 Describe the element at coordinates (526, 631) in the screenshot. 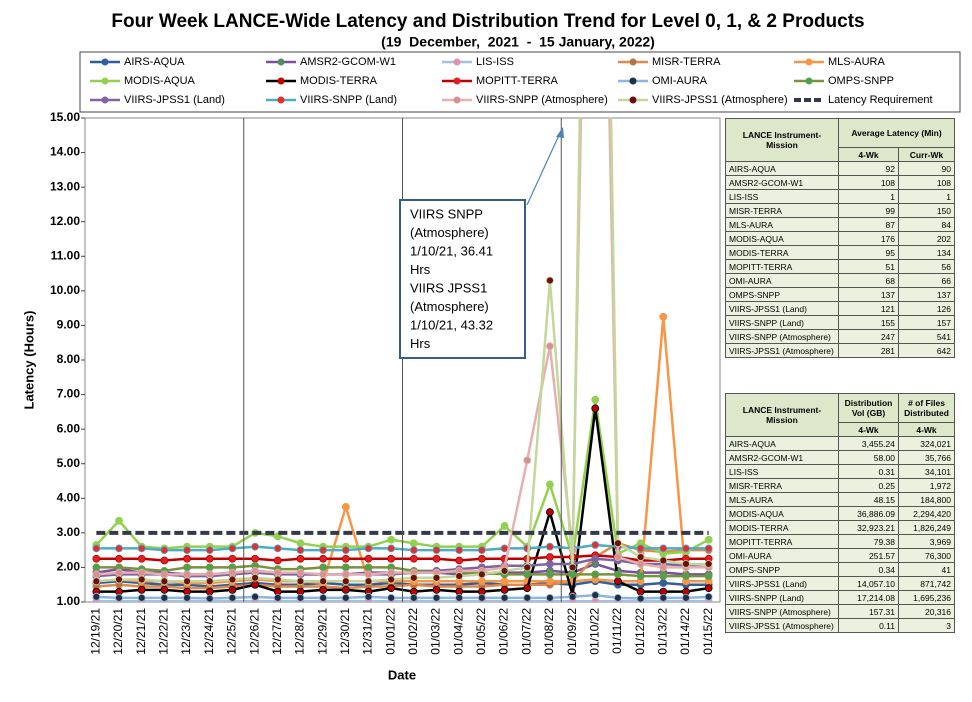

I see `x-tick-label: 01/07/22` at that location.